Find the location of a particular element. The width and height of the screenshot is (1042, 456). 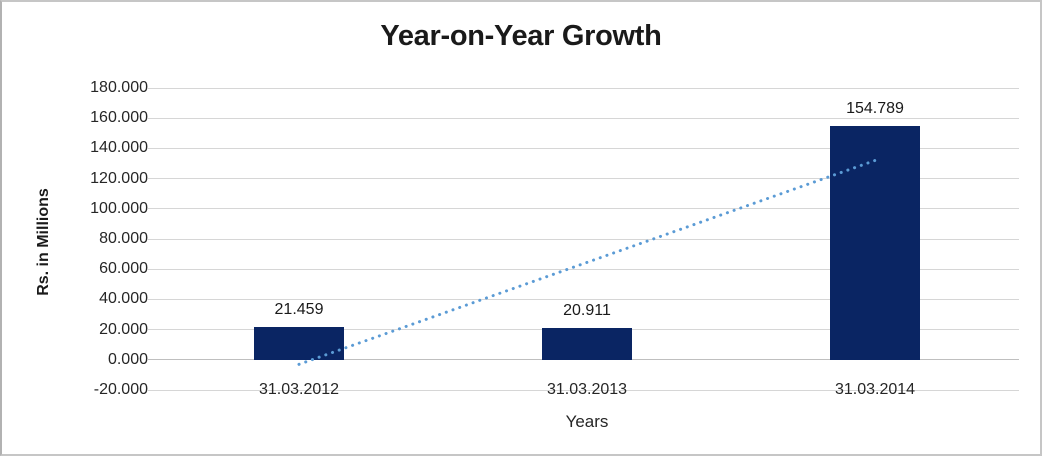

bar-31.03.2013 is located at coordinates (587, 344).